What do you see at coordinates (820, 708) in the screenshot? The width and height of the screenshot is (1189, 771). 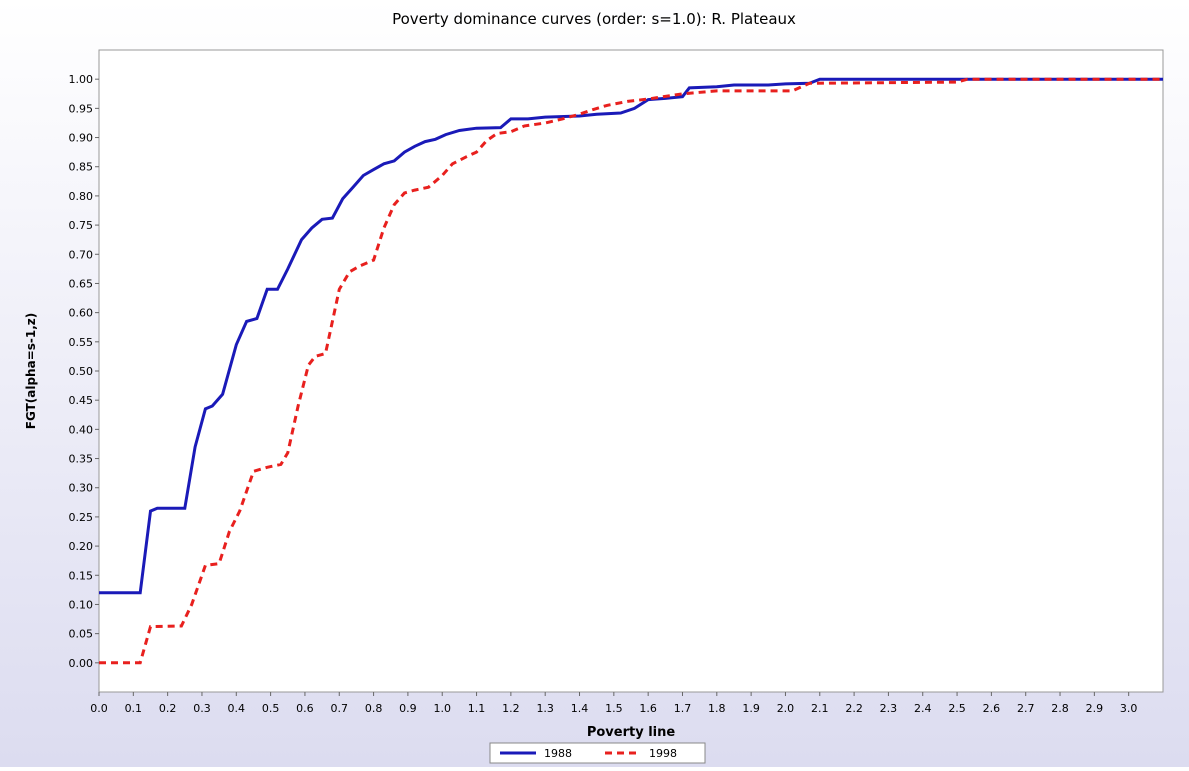 I see `x-tick-label: 2.1` at bounding box center [820, 708].